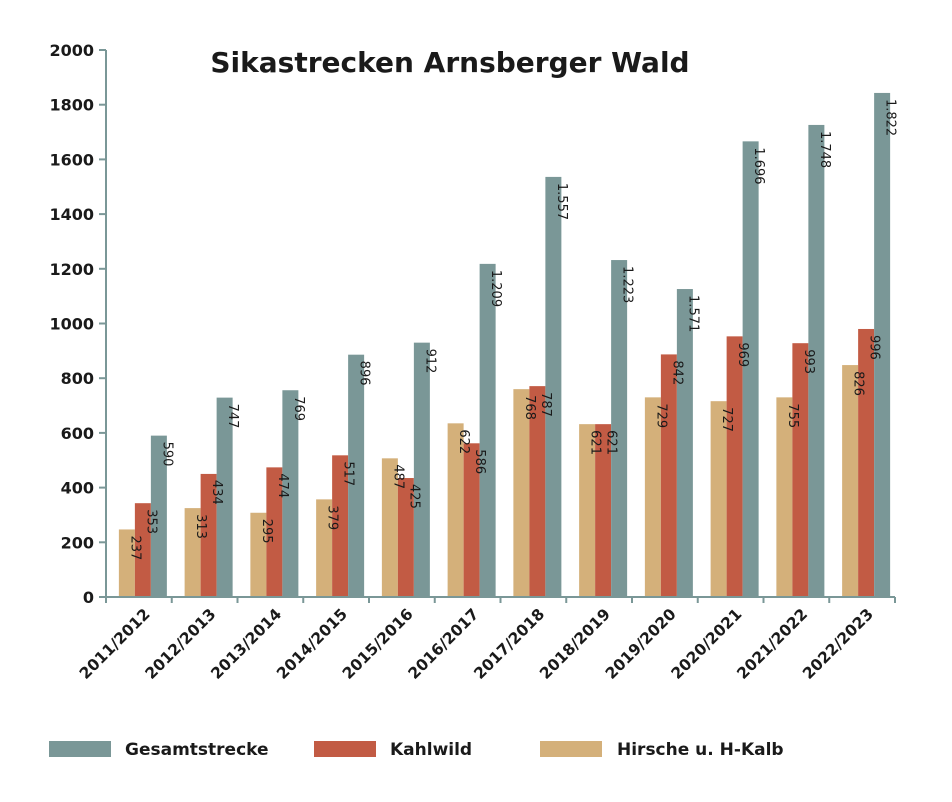 The height and width of the screenshot is (802, 952). What do you see at coordinates (792, 415) in the screenshot?
I see `data-label: 755` at bounding box center [792, 415].